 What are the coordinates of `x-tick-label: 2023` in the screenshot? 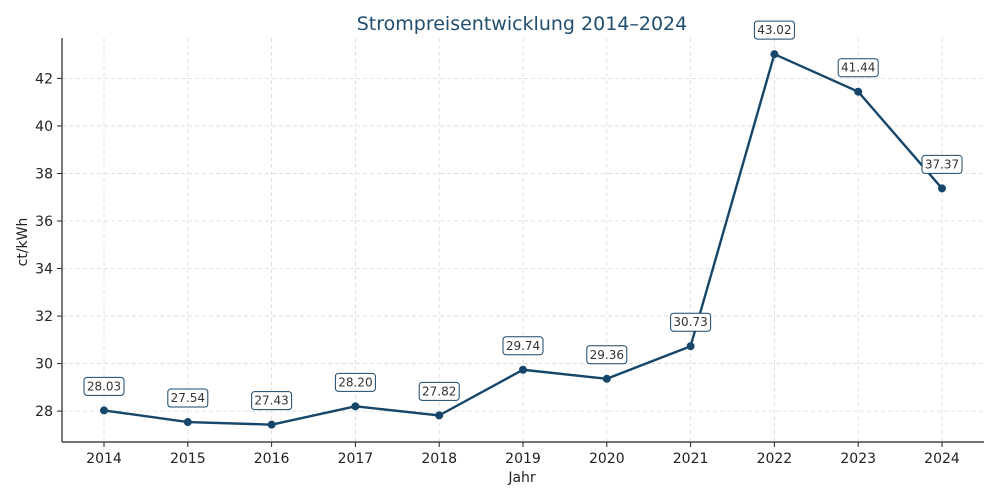 It's located at (858, 459).